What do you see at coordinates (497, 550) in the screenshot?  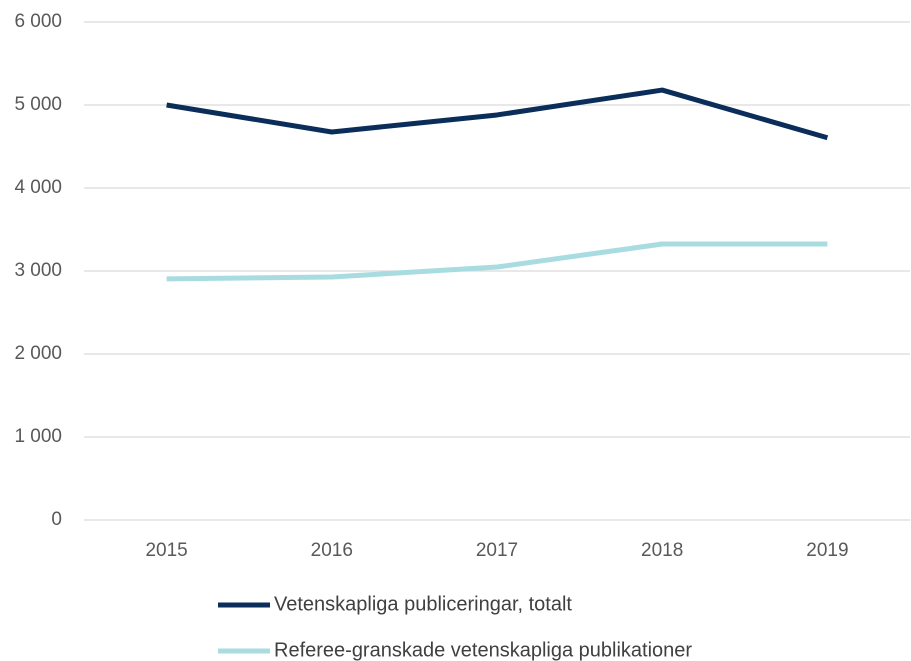 I see `x-tick-label: 2017` at bounding box center [497, 550].